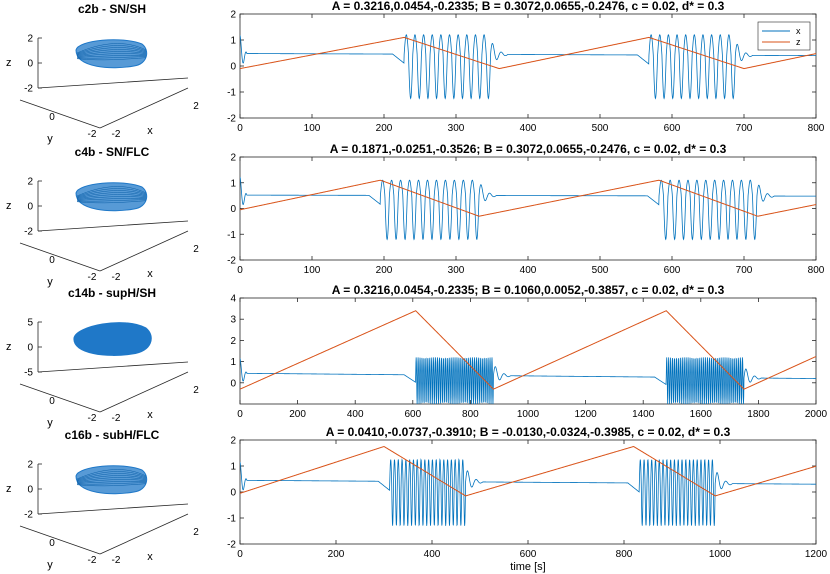 The width and height of the screenshot is (830, 574). Describe the element at coordinates (102, 73) in the screenshot. I see `inset-3d-0: c2b - SN/SH -2 0 2 z 0 -2 y -2 2 x` at that location.